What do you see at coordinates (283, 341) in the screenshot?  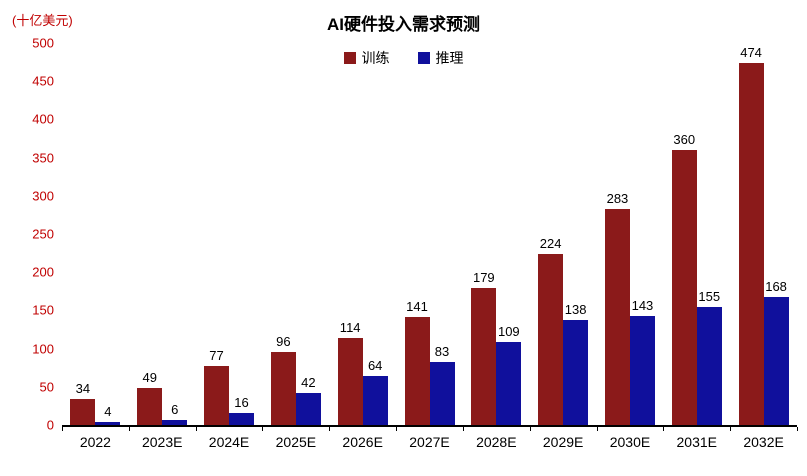 I see `bar-value-training: 96` at bounding box center [283, 341].